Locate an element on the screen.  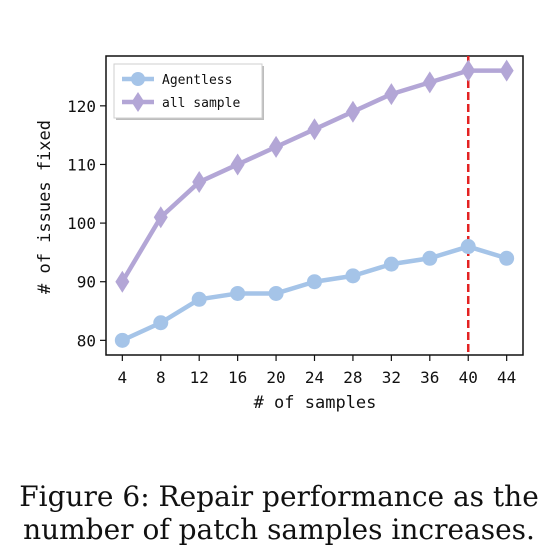
x-tick-label: 16 is located at coordinates (237, 377).